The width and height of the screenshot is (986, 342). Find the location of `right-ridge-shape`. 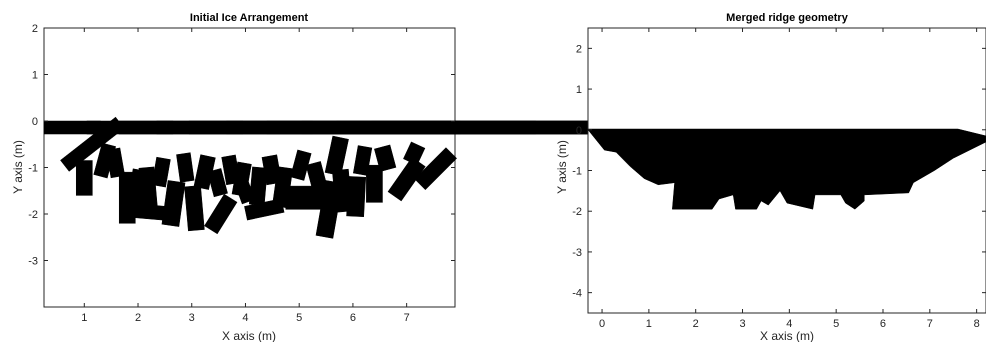

right-ridge-shape is located at coordinates (786, 169).